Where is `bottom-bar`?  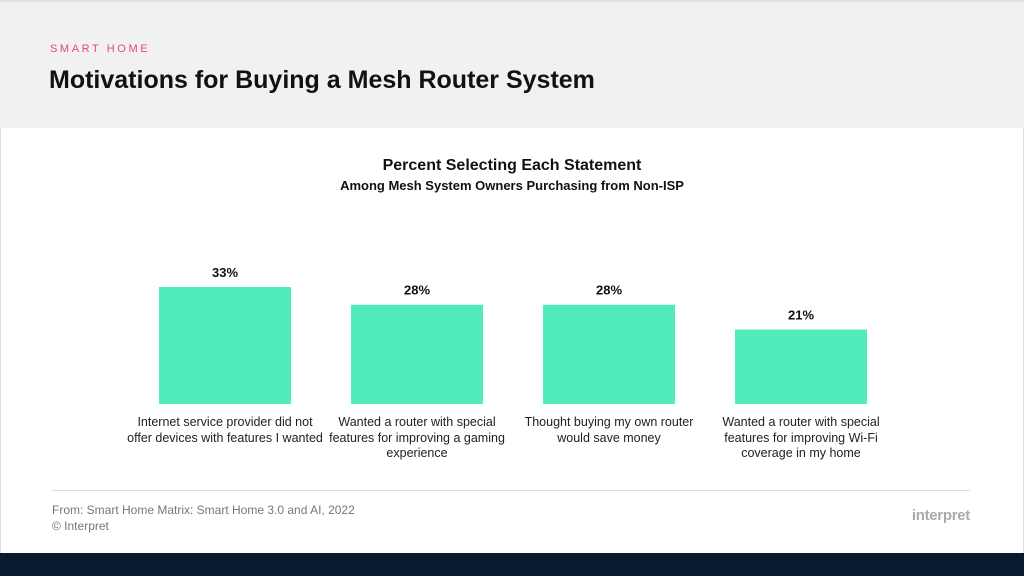
bottom-bar is located at coordinates (512, 564).